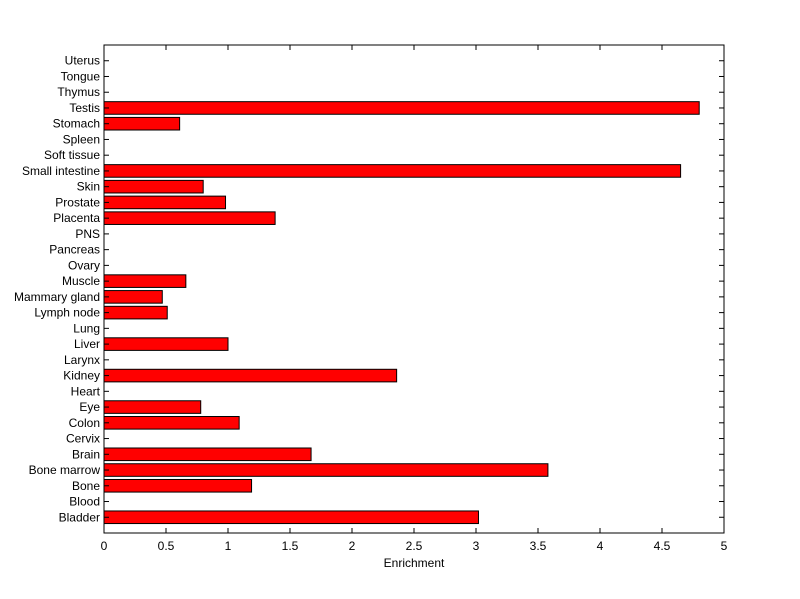 The width and height of the screenshot is (800, 599). Describe the element at coordinates (392, 171) in the screenshot. I see `bar-small-intestine` at that location.